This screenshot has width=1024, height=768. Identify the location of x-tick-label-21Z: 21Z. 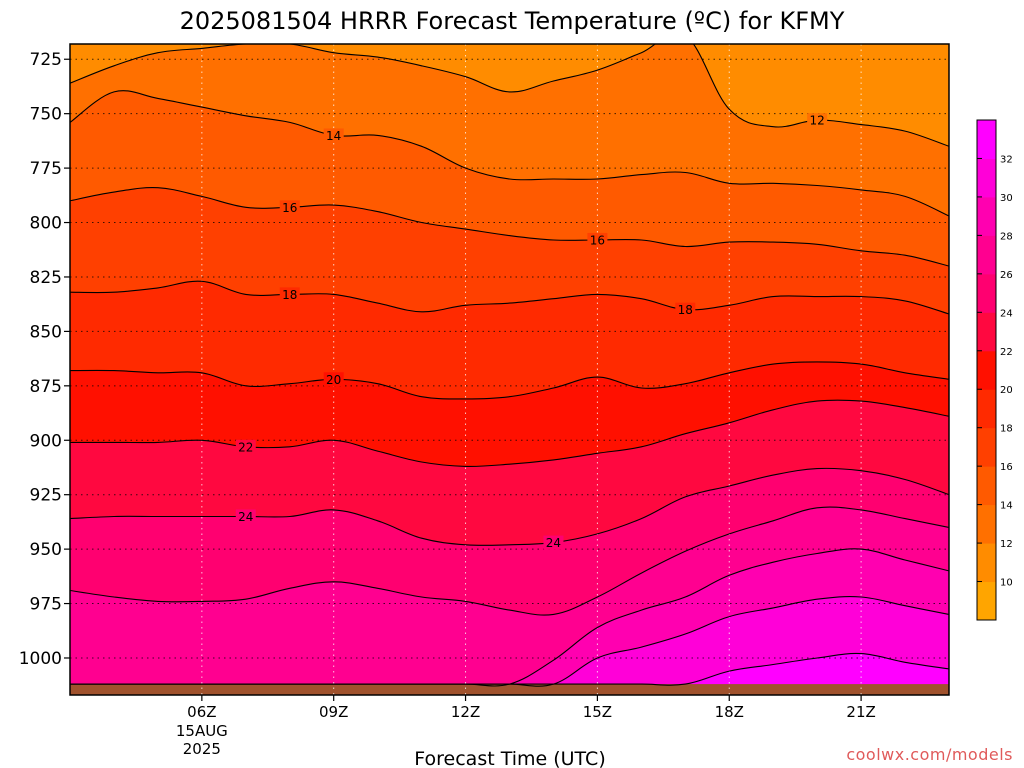
(860, 712).